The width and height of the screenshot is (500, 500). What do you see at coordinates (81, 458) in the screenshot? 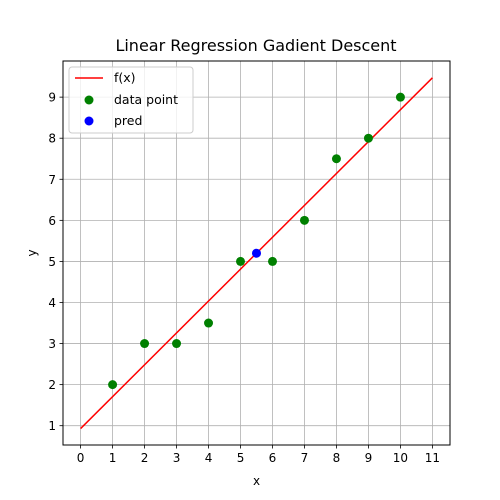
I see `x-tick-label: 0` at bounding box center [81, 458].